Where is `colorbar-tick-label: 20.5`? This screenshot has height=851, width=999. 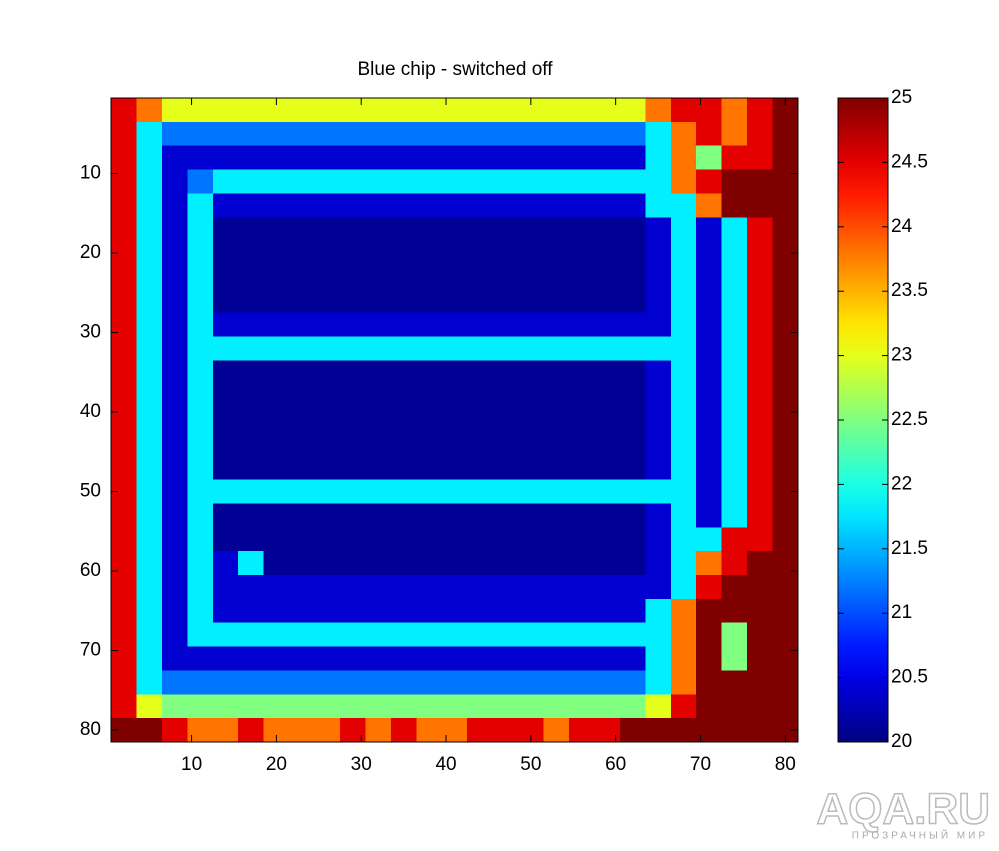 colorbar-tick-label: 20.5 is located at coordinates (909, 677).